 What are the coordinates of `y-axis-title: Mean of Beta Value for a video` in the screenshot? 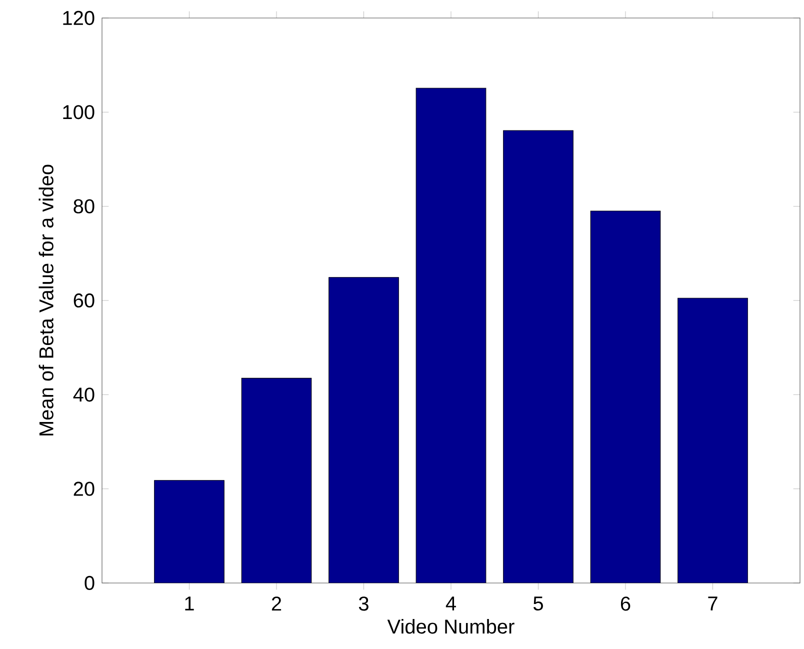 It's located at (46, 300).